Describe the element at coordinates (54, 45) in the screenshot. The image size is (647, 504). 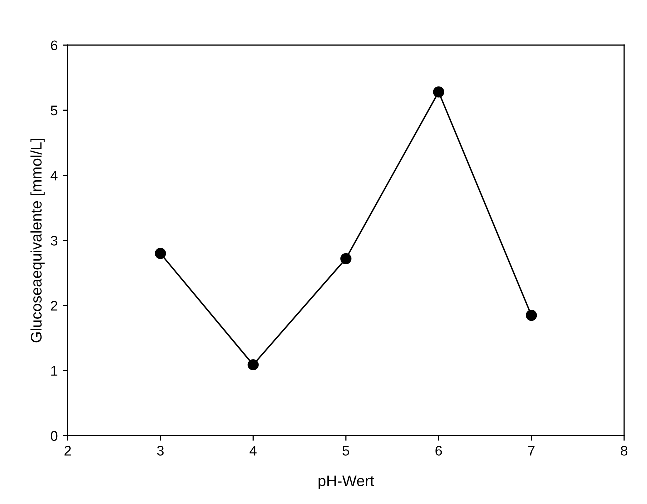
I see `y-tick-label: 6` at that location.